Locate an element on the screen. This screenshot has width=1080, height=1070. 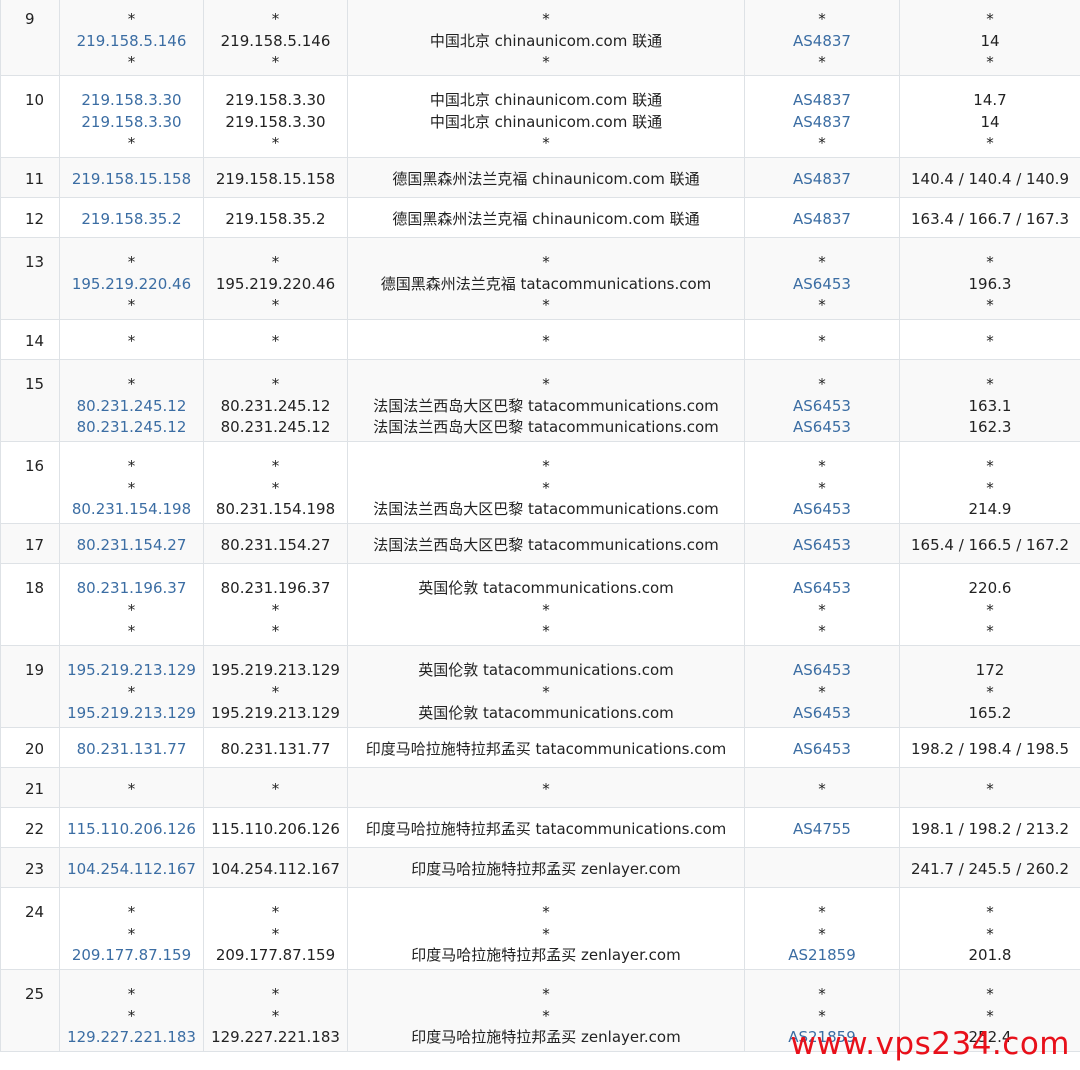
time-cell: * is located at coordinates (989, 787).